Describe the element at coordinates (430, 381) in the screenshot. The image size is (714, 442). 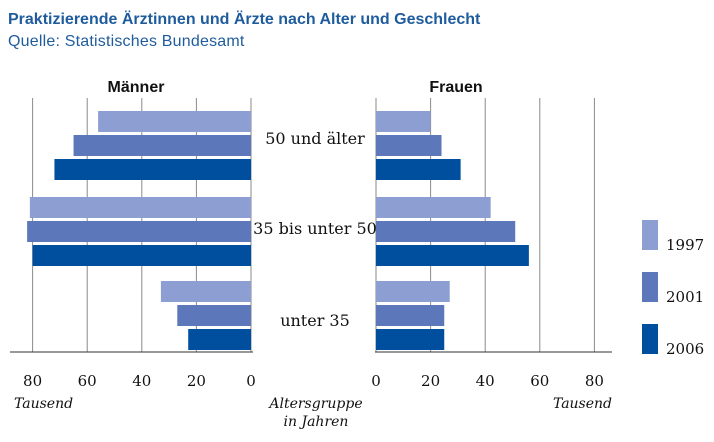
I see `tick-label-right-20: 20` at that location.